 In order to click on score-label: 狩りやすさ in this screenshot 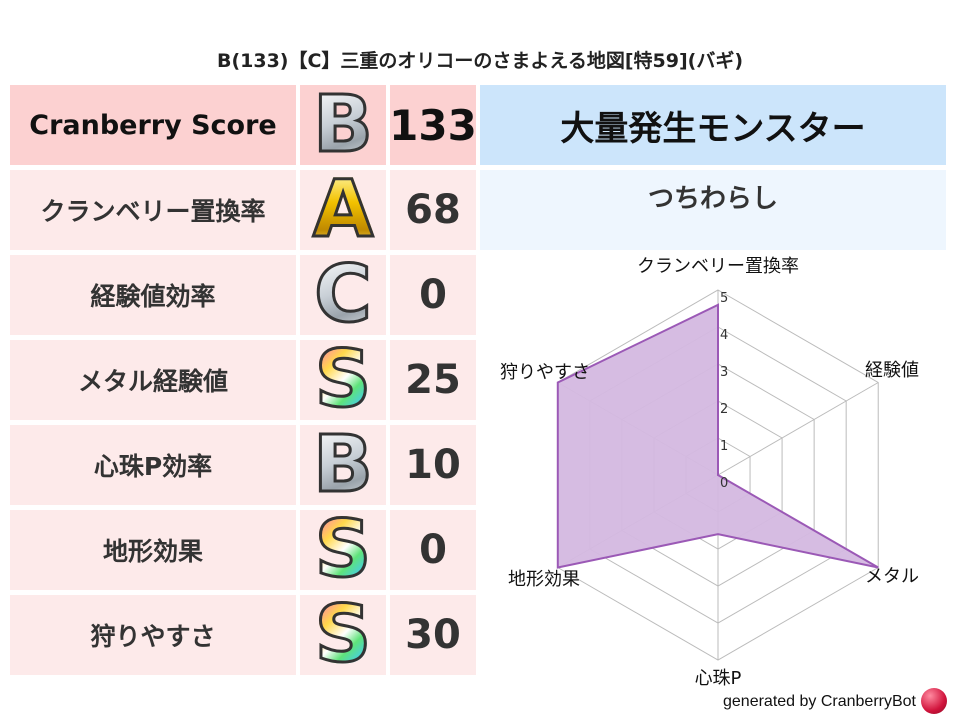, I will do `click(153, 635)`.